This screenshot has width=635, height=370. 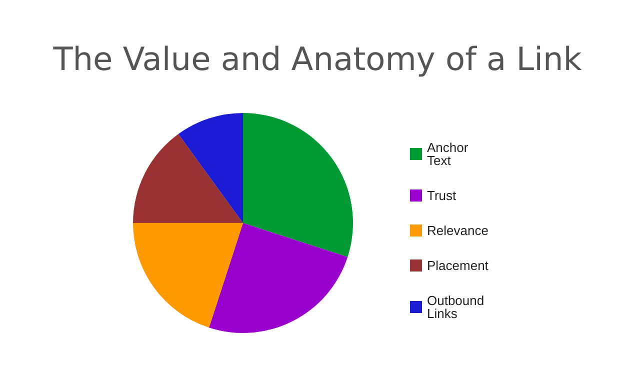 I want to click on chart-title: The Value and Anatomy of a Link, so click(x=317, y=59).